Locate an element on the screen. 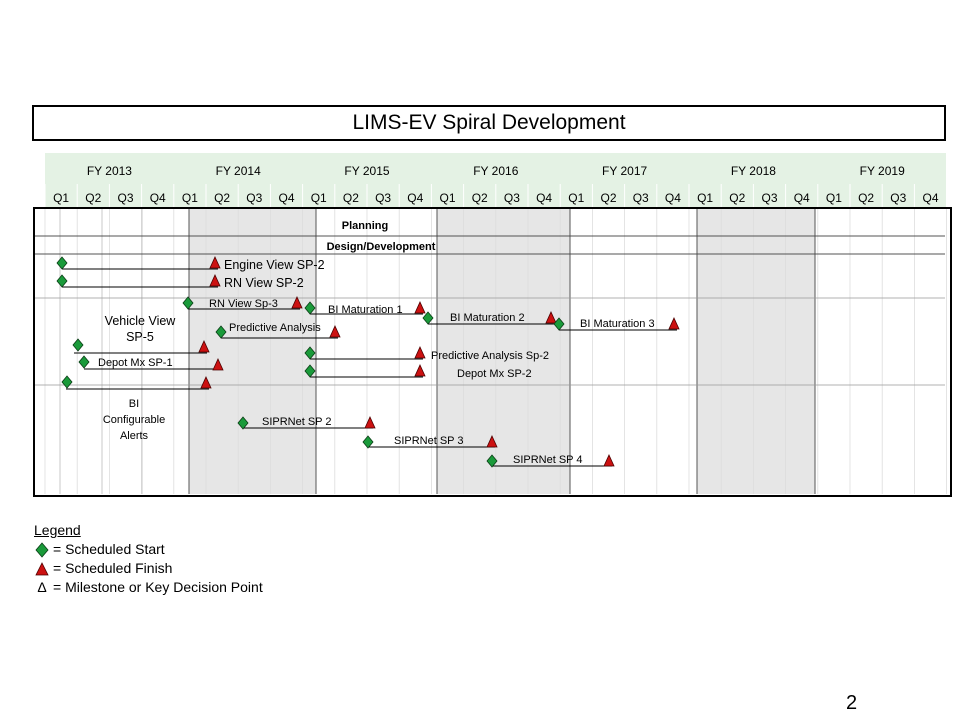  task-row: RN View SP-2 is located at coordinates (180, 282).